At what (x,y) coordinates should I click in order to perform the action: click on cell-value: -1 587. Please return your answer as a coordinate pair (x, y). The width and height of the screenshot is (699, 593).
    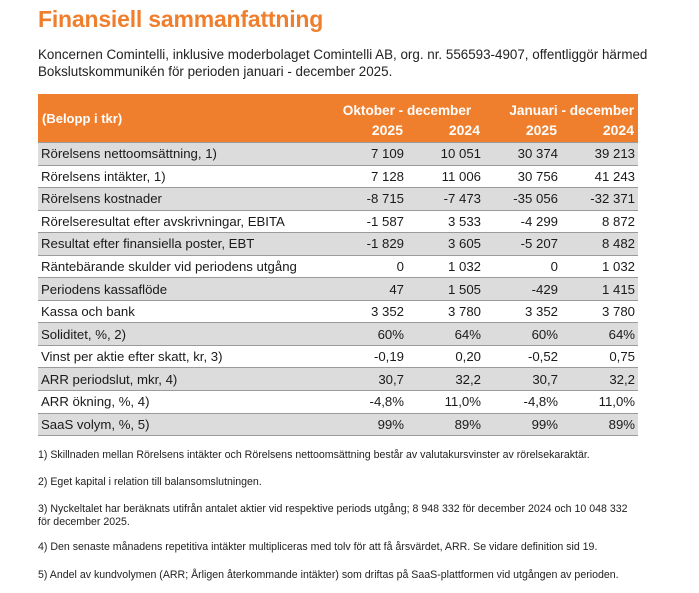
    Looking at the image, I should click on (368, 221).